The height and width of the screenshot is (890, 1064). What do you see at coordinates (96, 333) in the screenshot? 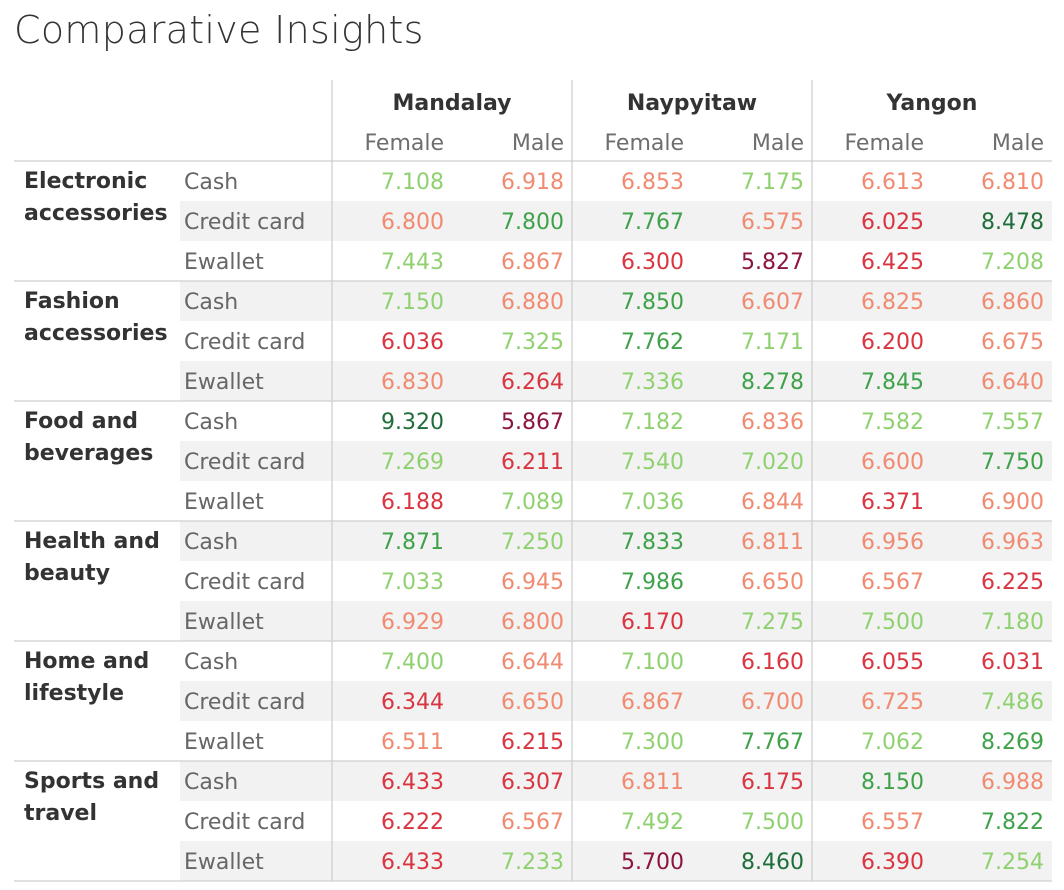
I see `product-line-label: accessories` at bounding box center [96, 333].